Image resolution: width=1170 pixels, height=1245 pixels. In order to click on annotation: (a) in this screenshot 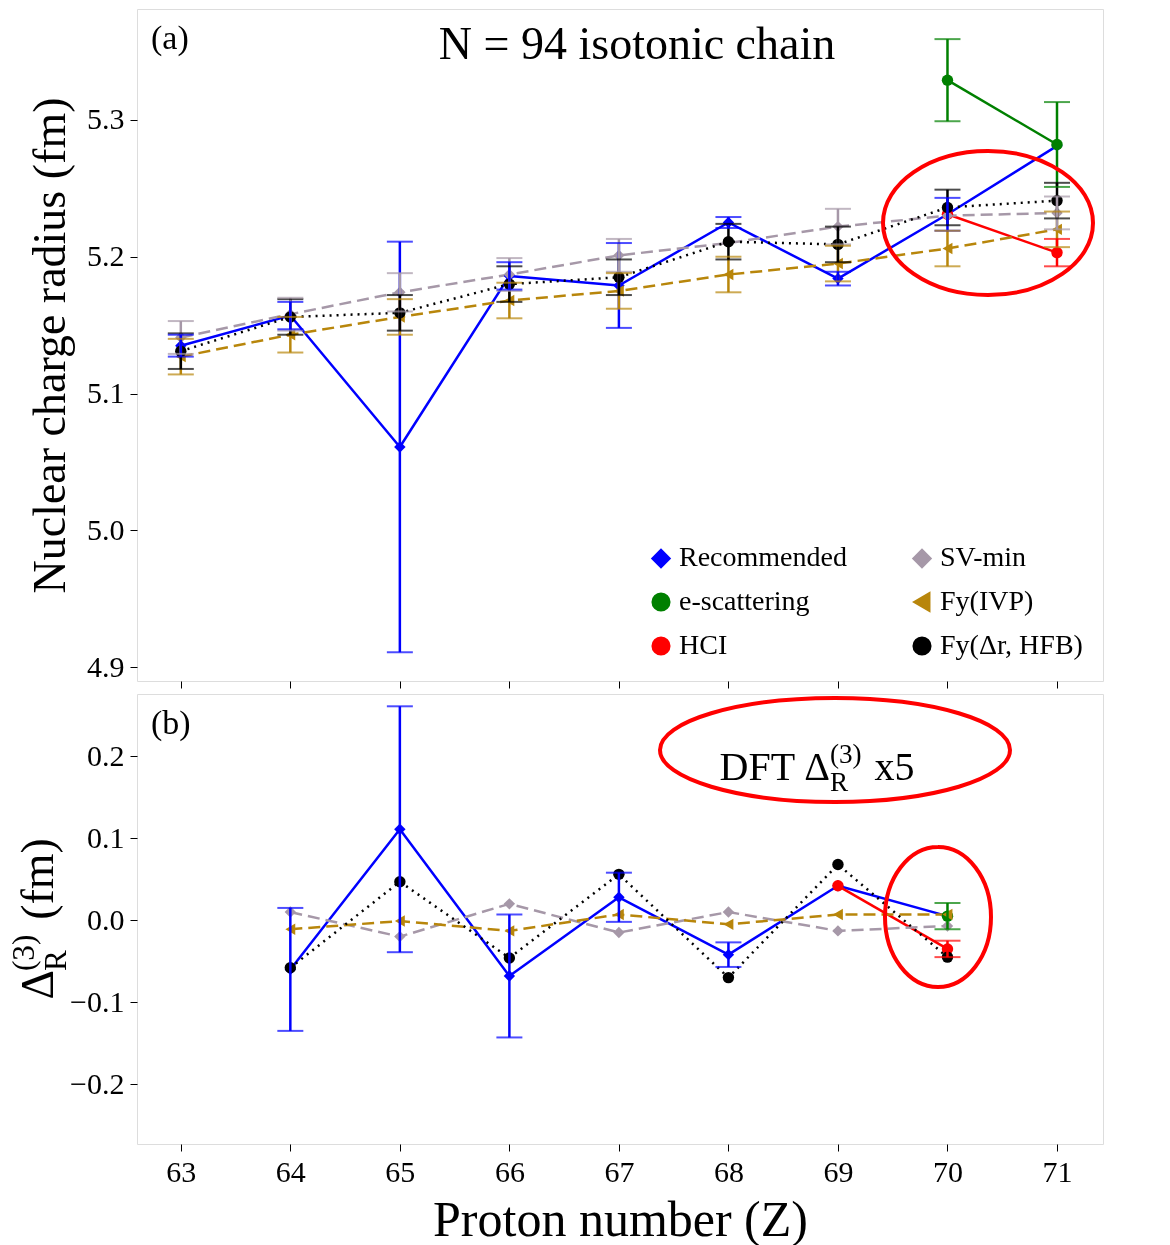, I will do `click(170, 38)`.